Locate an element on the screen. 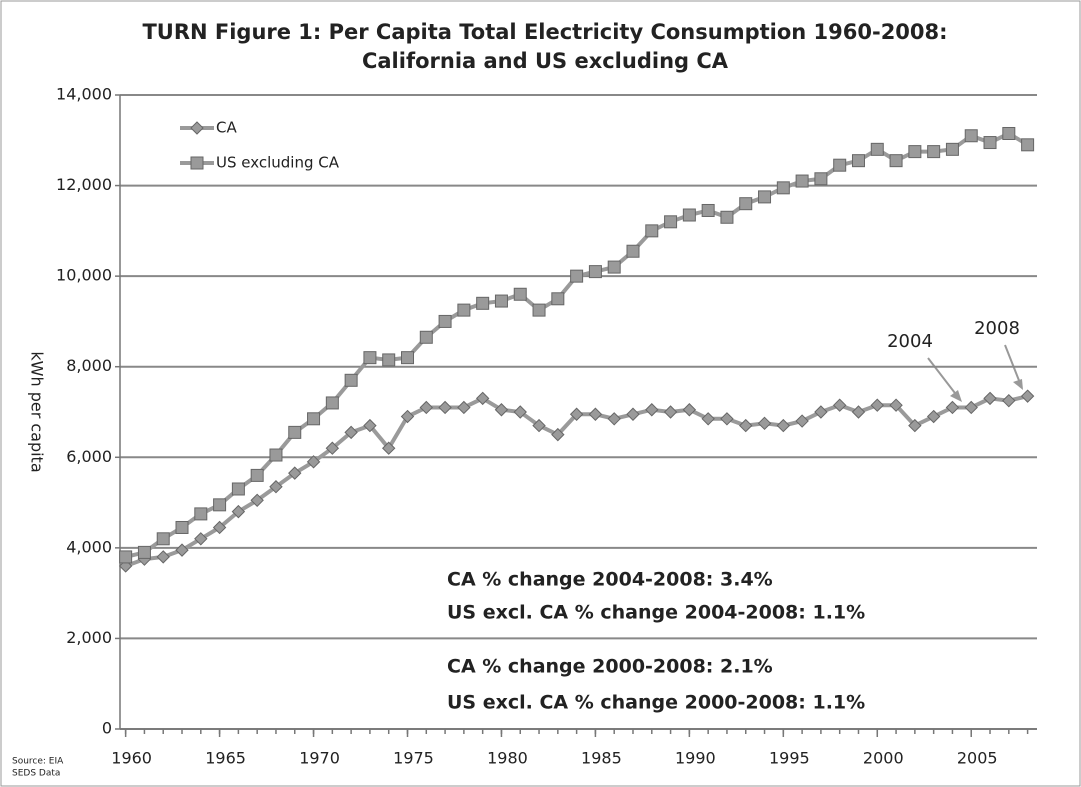 This screenshot has width=1081, height=787. y-axis-label: kWh per capita is located at coordinates (37, 411).